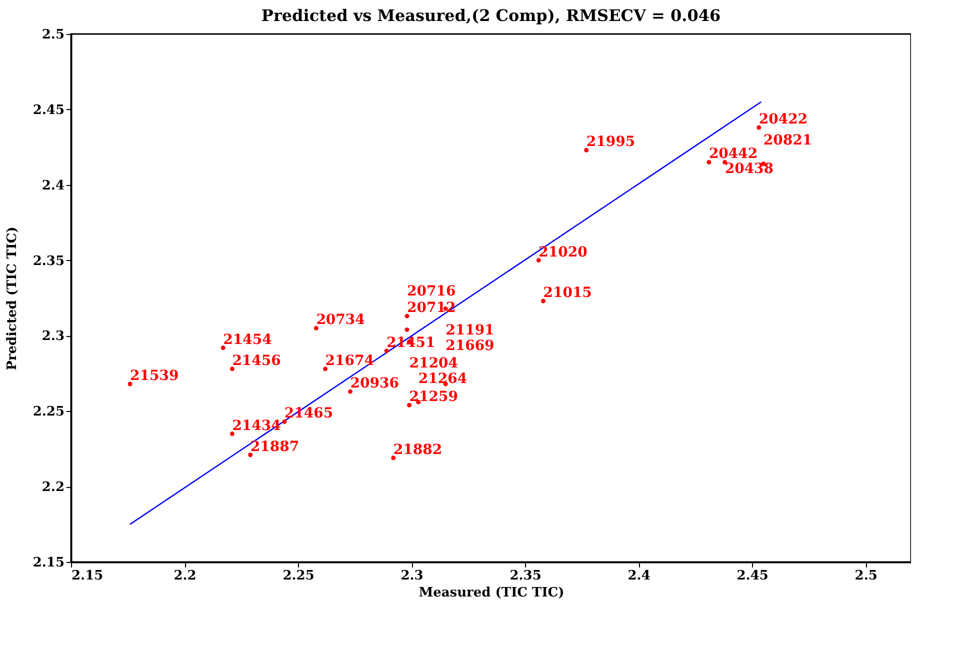 The height and width of the screenshot is (646, 958). Describe the element at coordinates (752, 576) in the screenshot. I see `x-tick-label: 2.45` at that location.